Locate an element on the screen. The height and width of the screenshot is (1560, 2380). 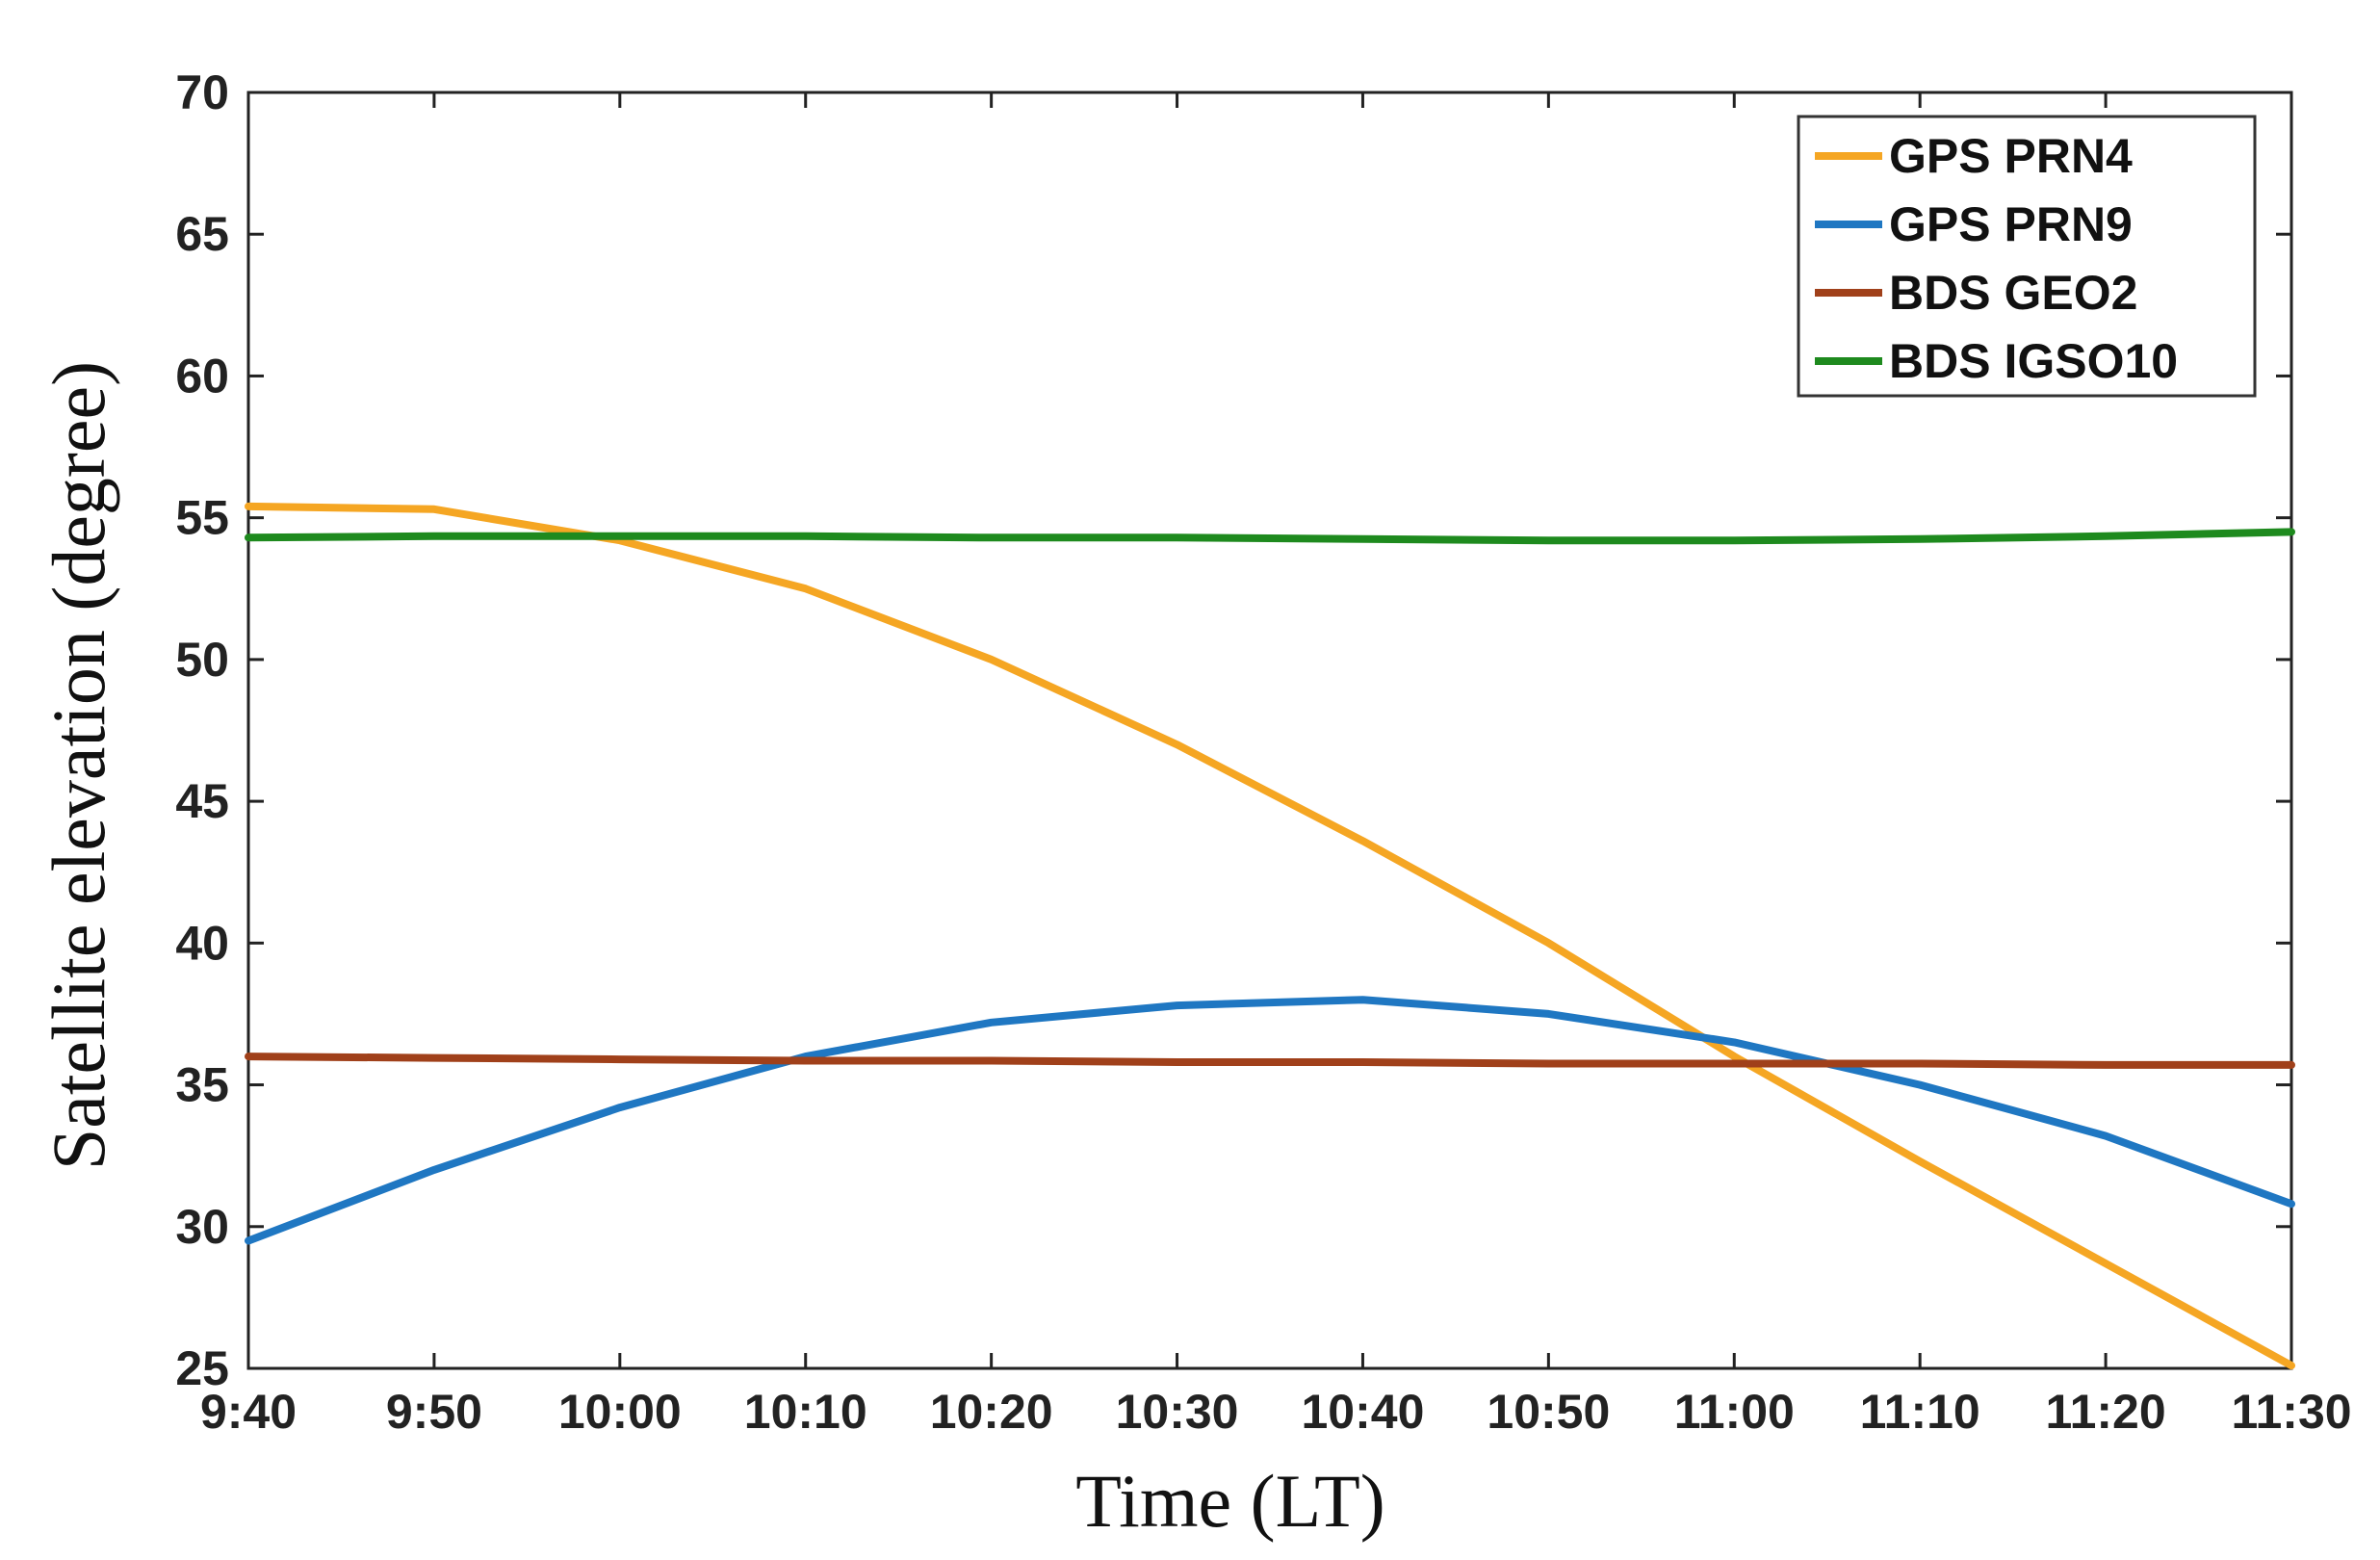
x-tick-label: 10:10 is located at coordinates (806, 1412).